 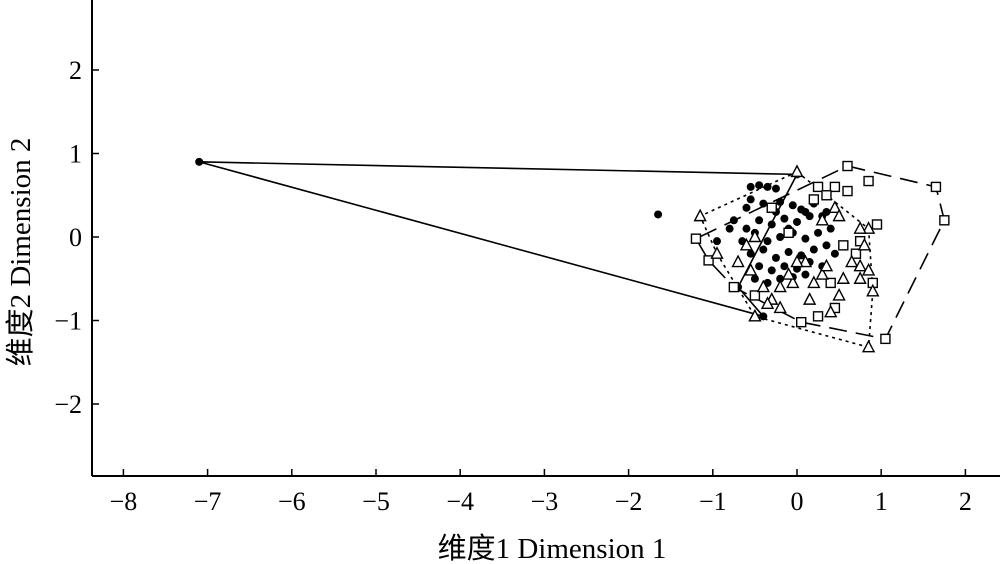 What do you see at coordinates (713, 501) in the screenshot?
I see `x-tick-label: −1` at bounding box center [713, 501].